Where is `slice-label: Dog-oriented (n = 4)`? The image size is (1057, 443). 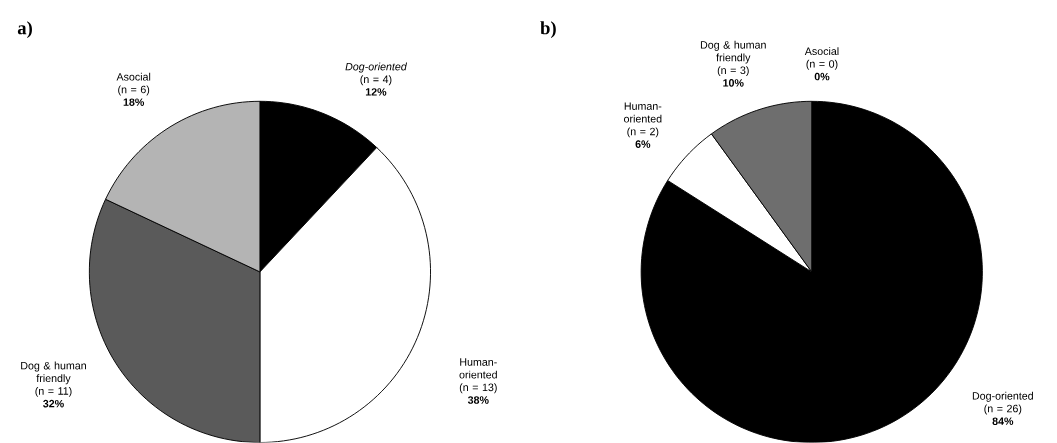 slice-label: Dog-oriented (n = 4) is located at coordinates (376, 74).